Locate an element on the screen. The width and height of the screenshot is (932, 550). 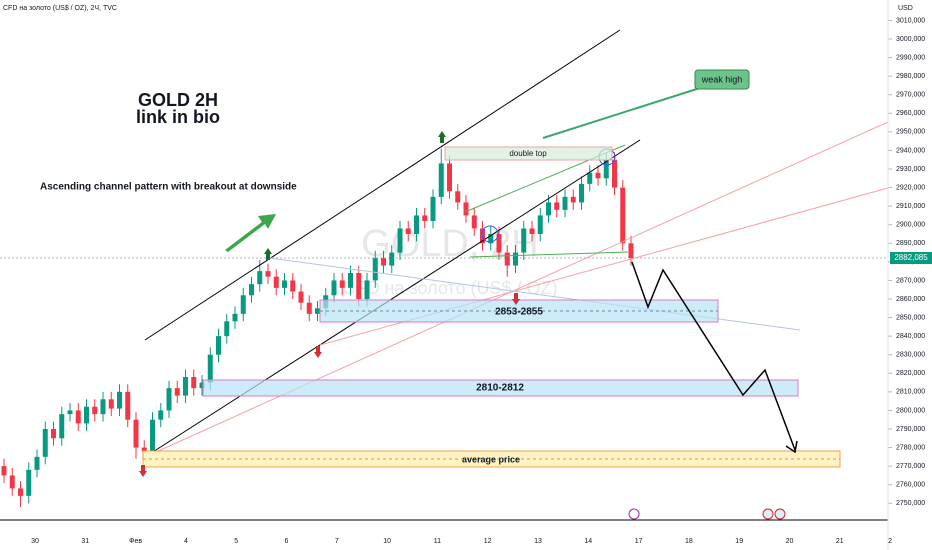
y-tick-label: 2830,000 is located at coordinates (910, 355).